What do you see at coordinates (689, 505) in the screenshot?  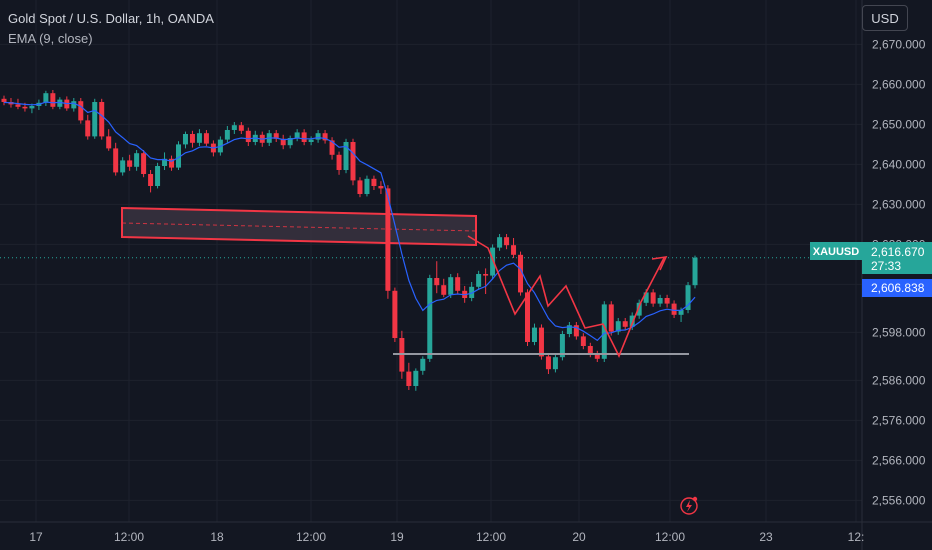 I see `lightning-icon` at bounding box center [689, 505].